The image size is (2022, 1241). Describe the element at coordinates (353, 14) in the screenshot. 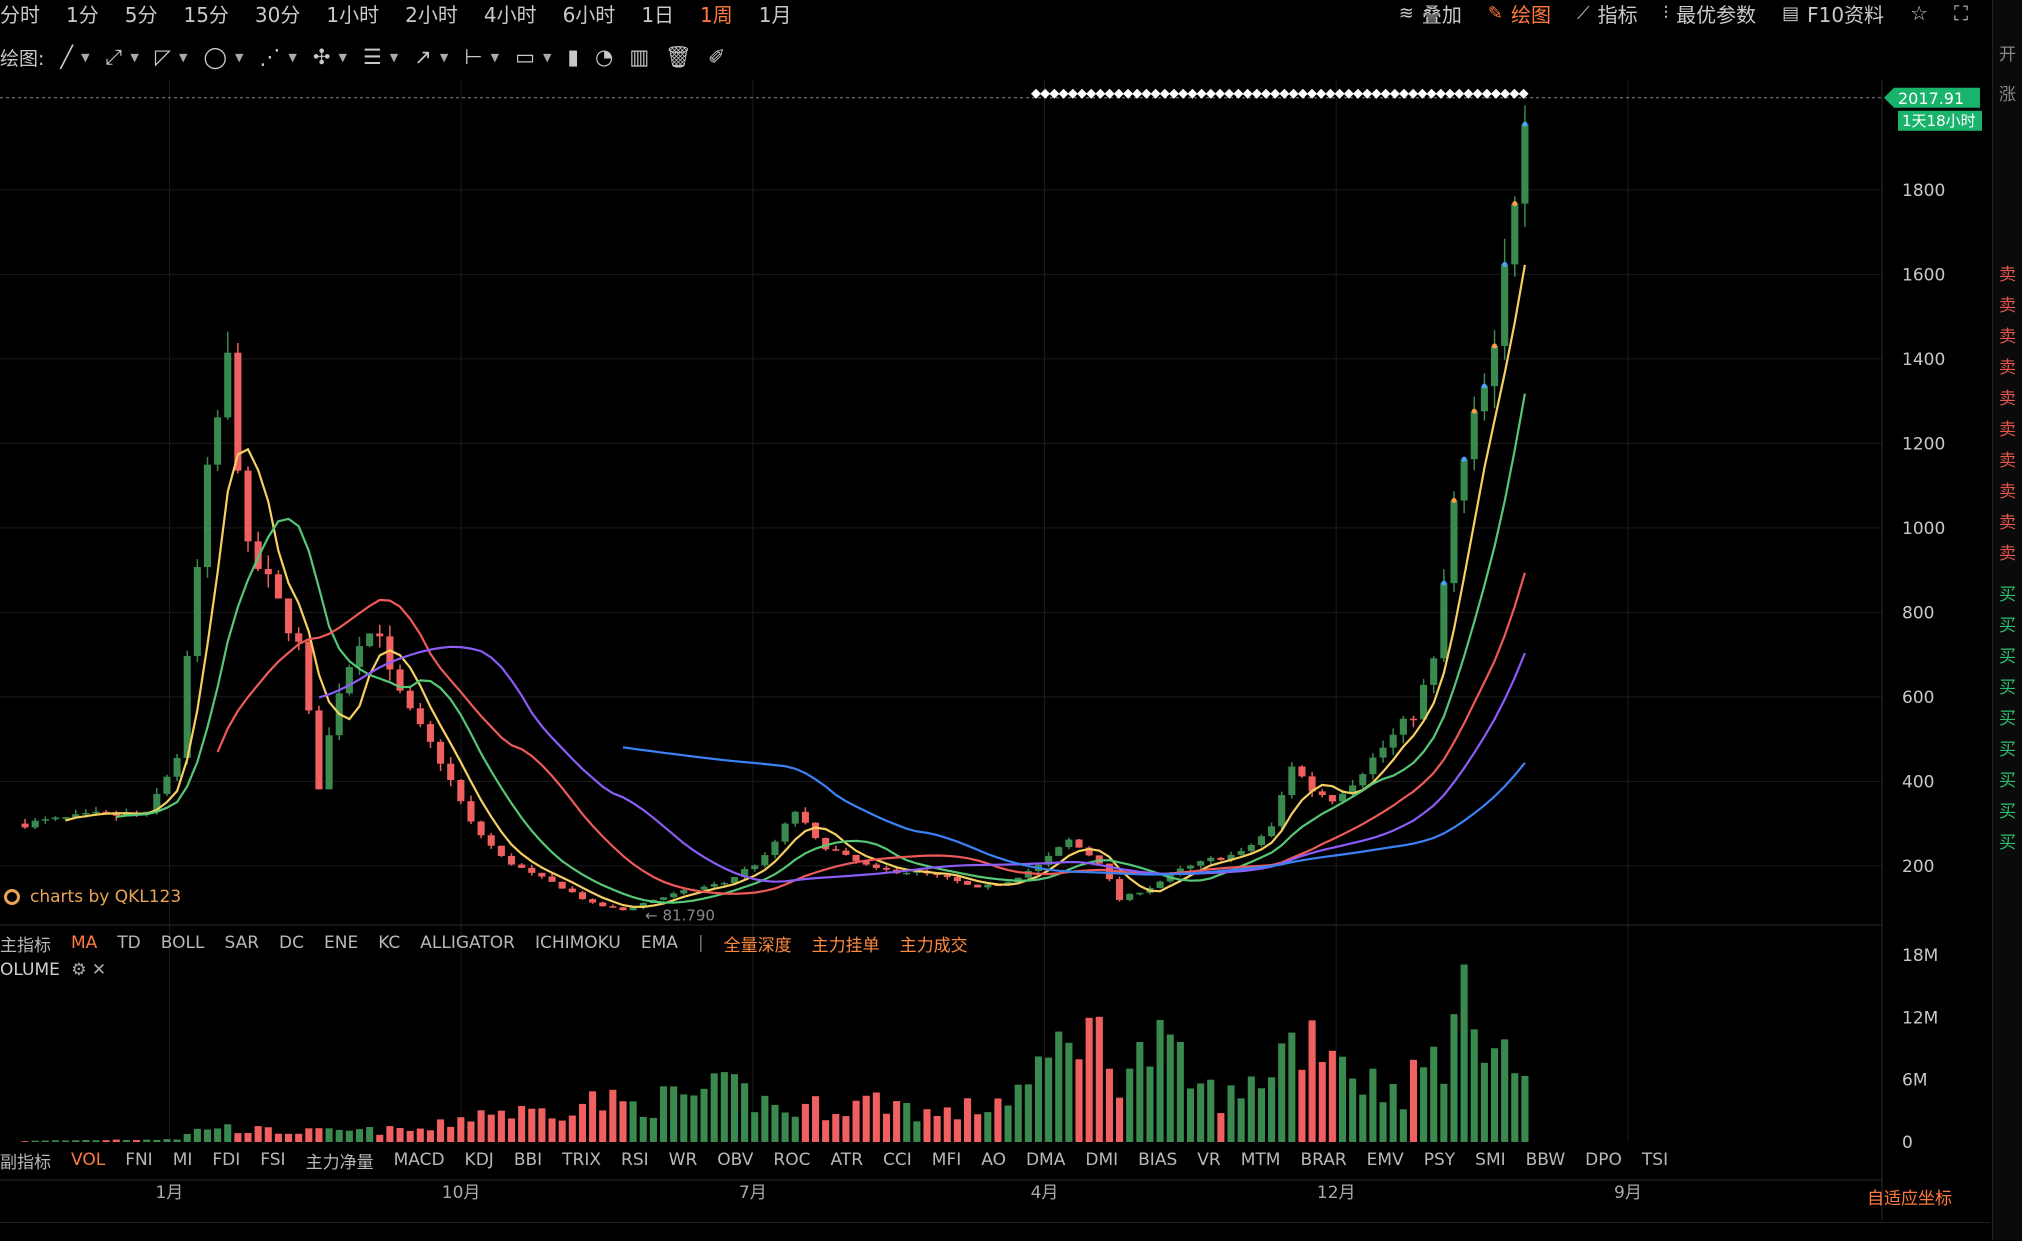

I see `timeframe-5: 1小时` at that location.